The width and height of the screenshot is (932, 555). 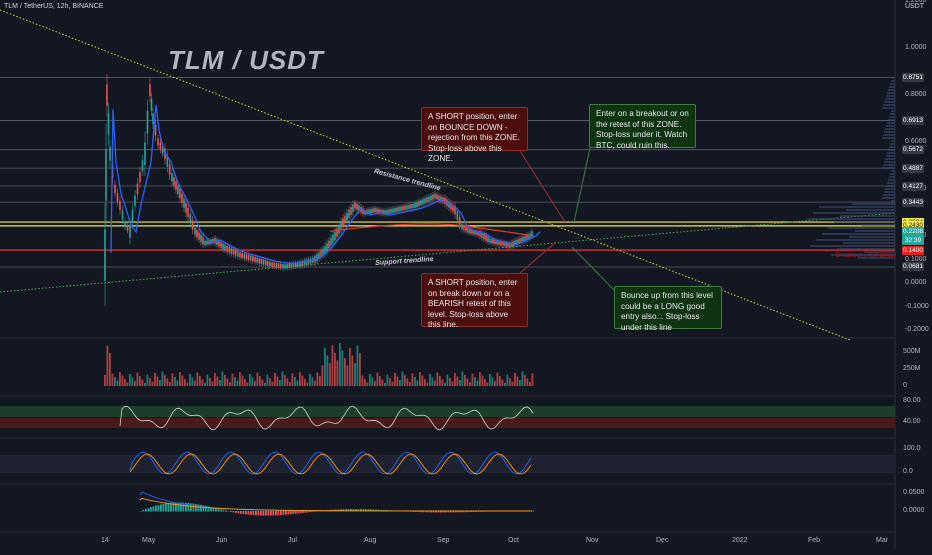 I want to click on rsi-oversold-zone, so click(x=447, y=423).